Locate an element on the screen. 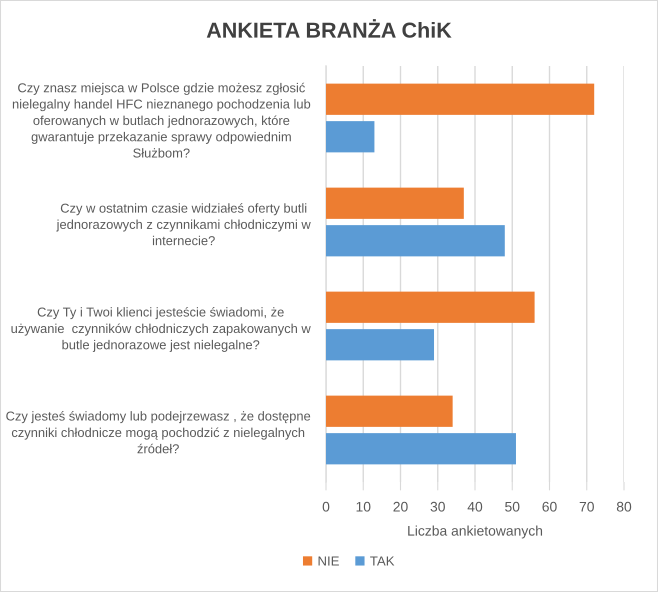 The height and width of the screenshot is (592, 658). x-tick-label: 40 is located at coordinates (475, 507).